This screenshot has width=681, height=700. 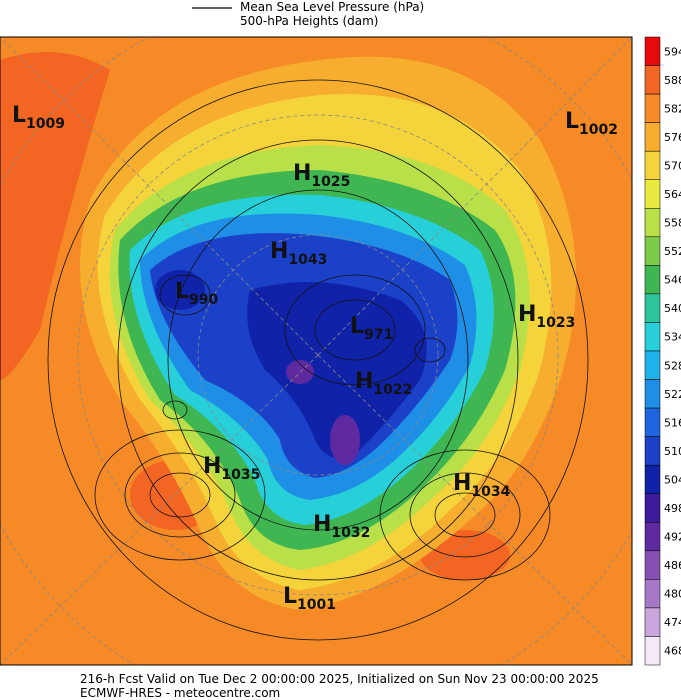 I want to click on colorbar-label: 504, so click(x=672, y=479).